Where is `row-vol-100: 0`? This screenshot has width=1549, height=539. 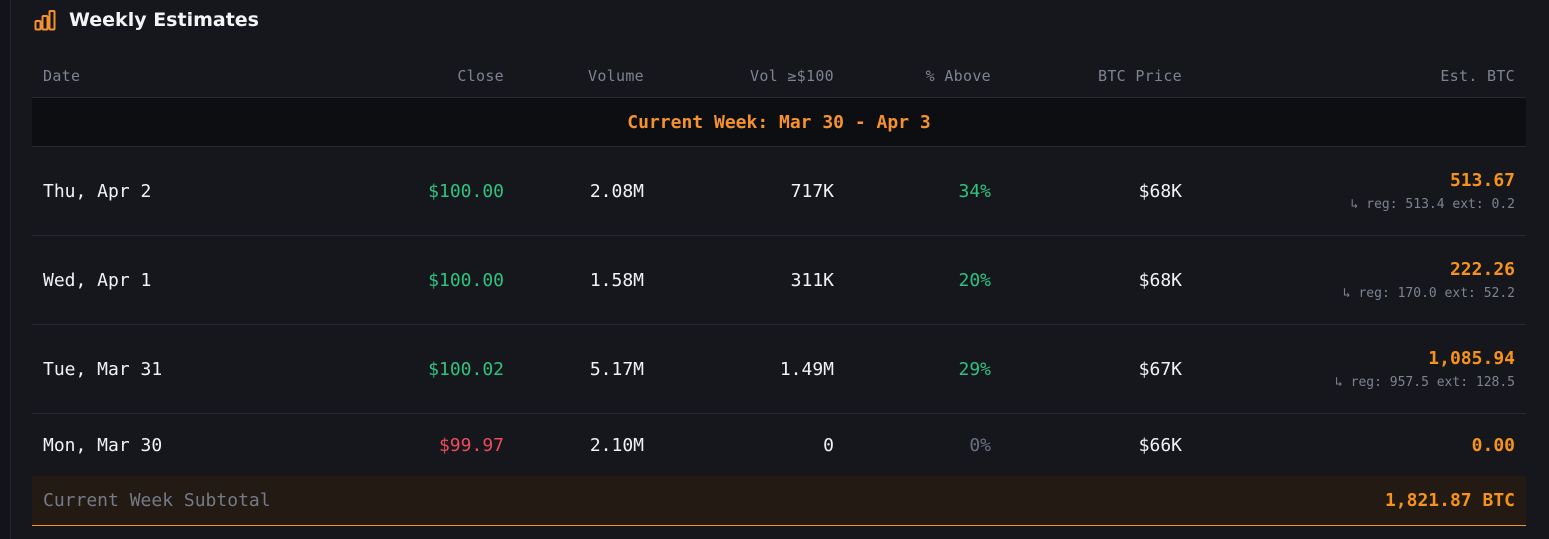
row-vol-100: 0 is located at coordinates (828, 445).